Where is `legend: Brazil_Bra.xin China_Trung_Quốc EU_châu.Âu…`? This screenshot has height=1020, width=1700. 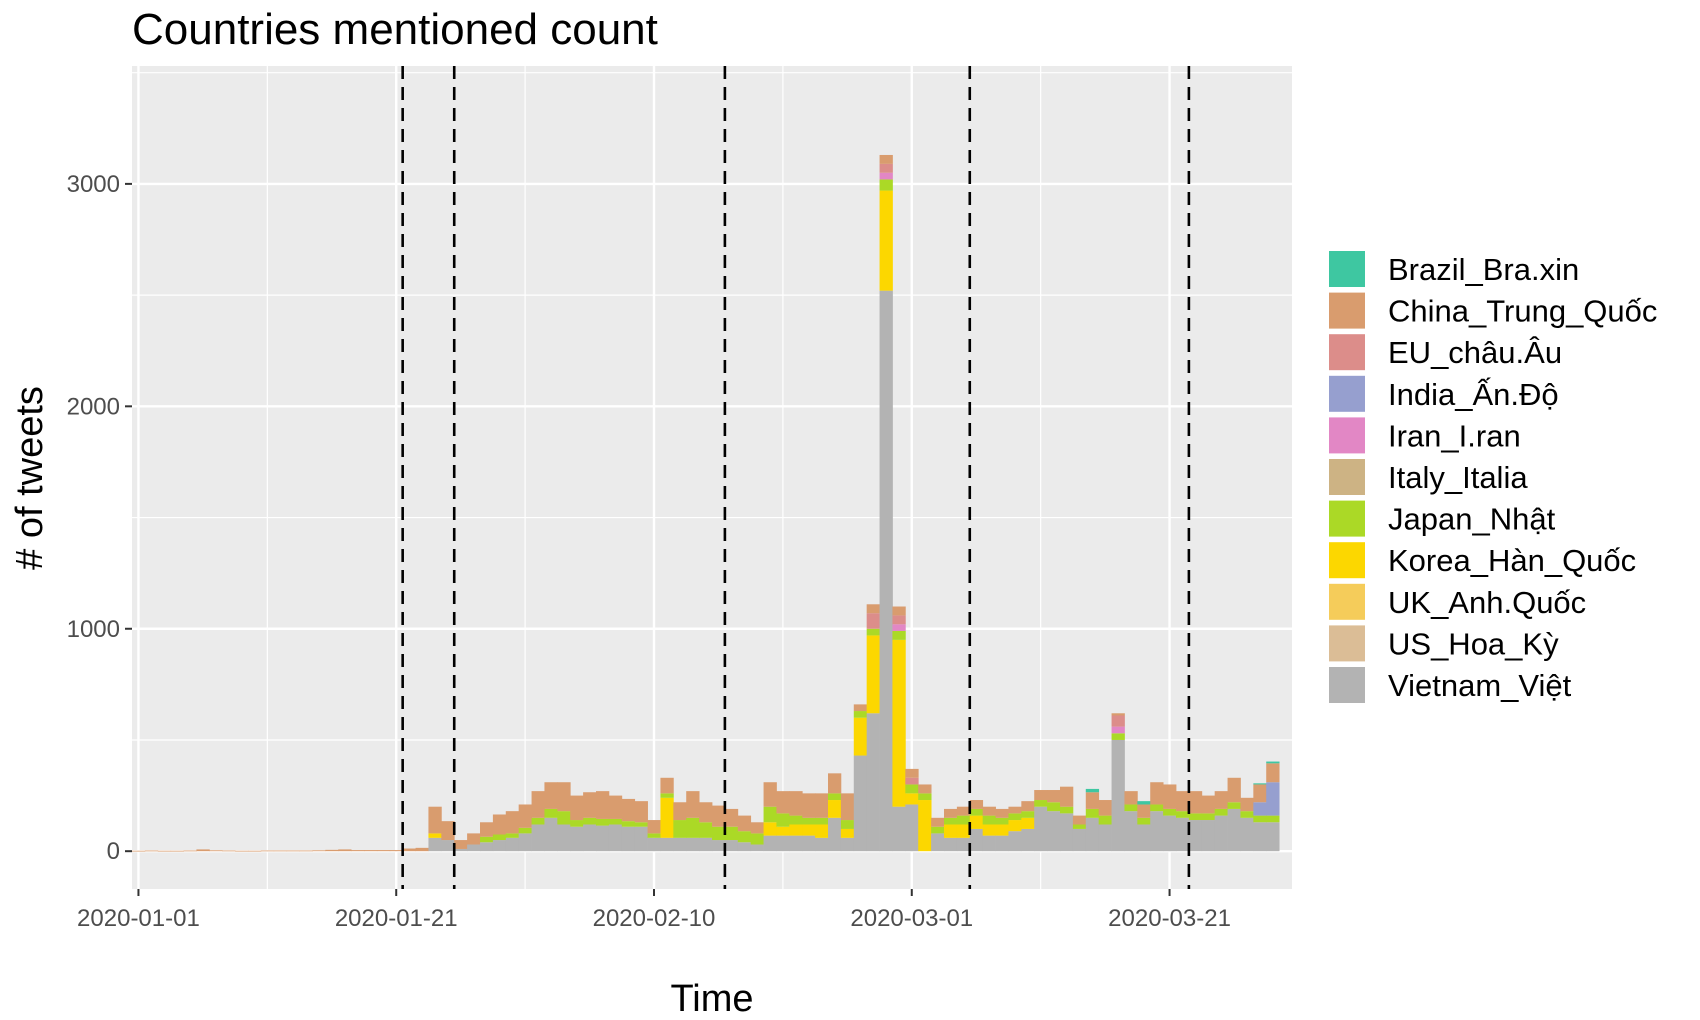
legend: Brazil_Bra.xin China_Trung_Quốc EU_châu.Âu… is located at coordinates (1493, 477).